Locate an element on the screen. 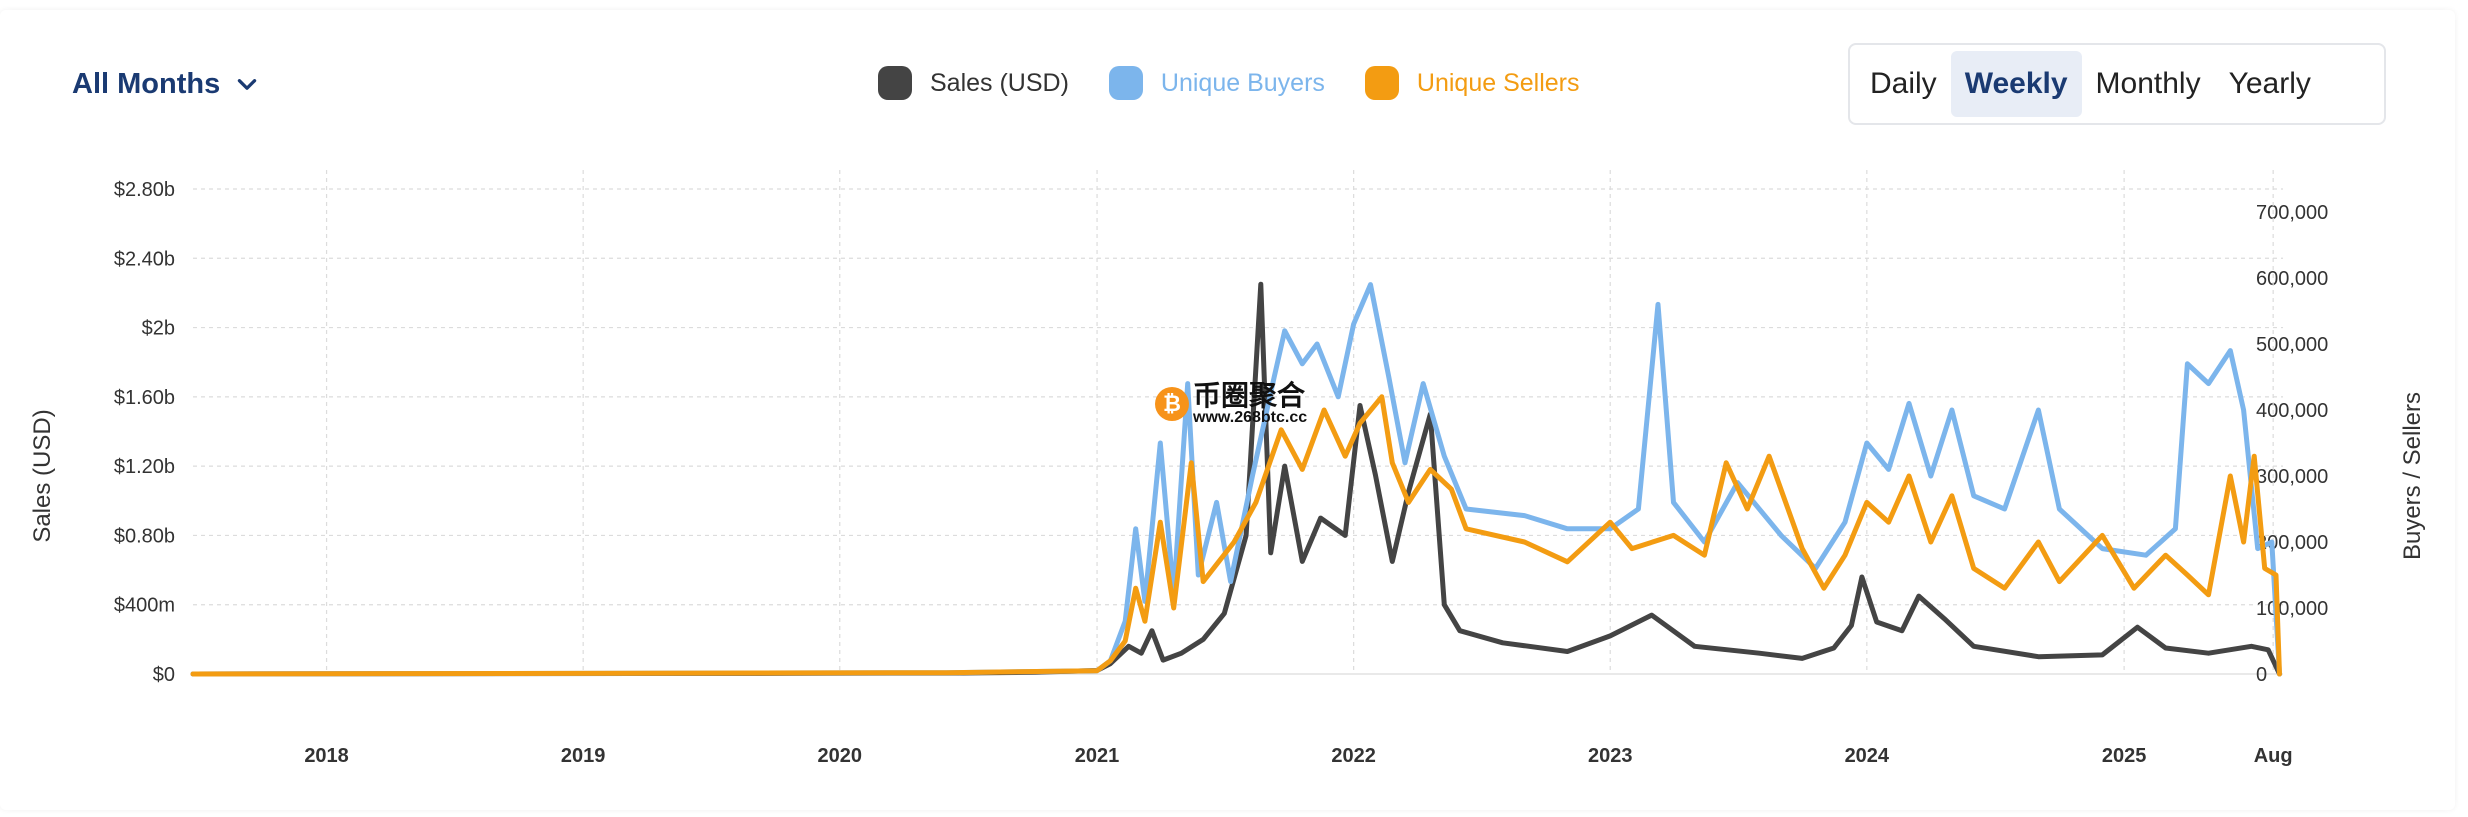 The height and width of the screenshot is (817, 2468). y-right-tick-label: 700,000 is located at coordinates (2292, 213).